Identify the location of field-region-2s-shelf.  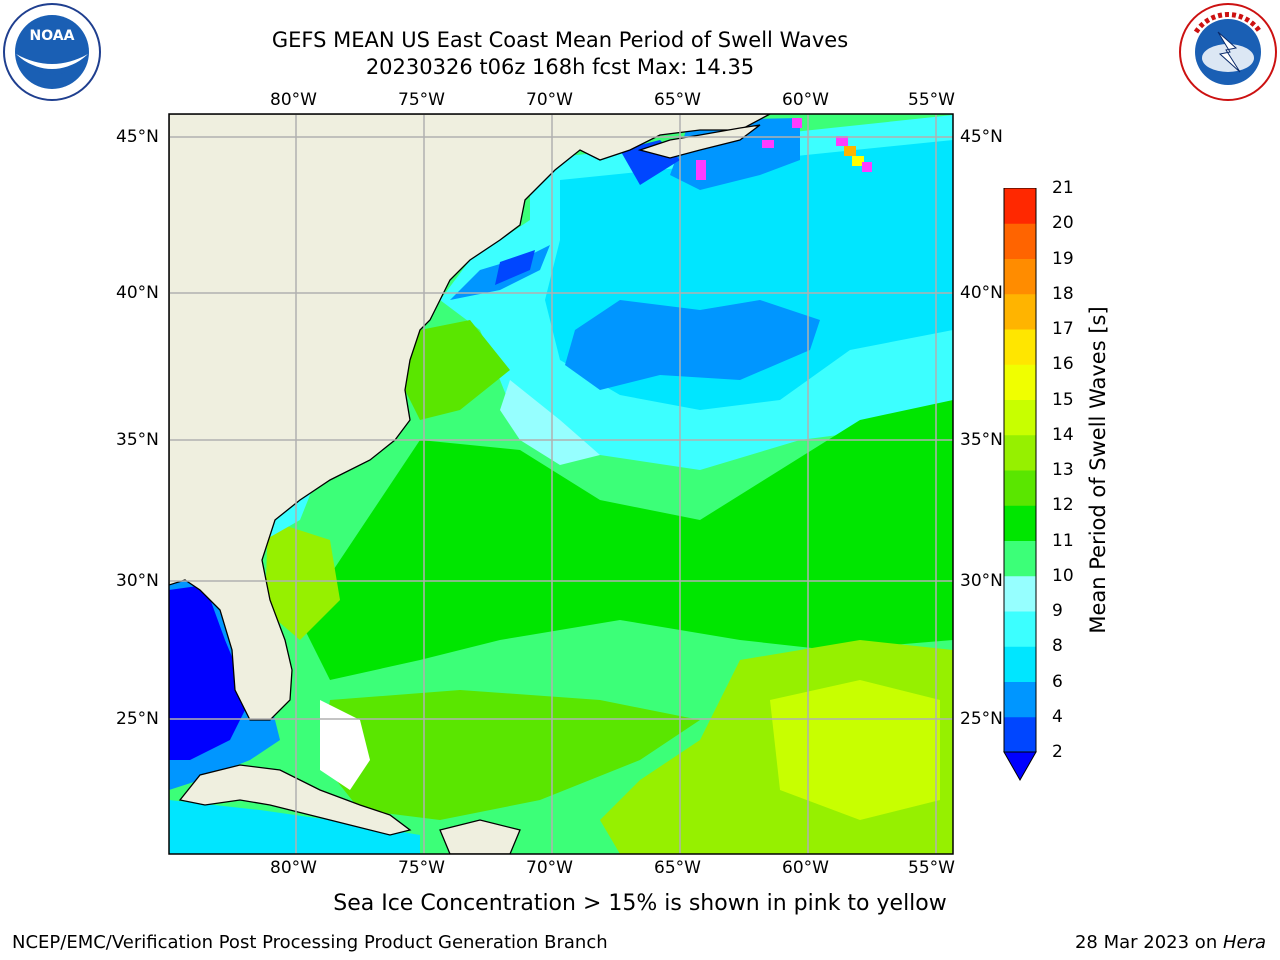
(515, 267).